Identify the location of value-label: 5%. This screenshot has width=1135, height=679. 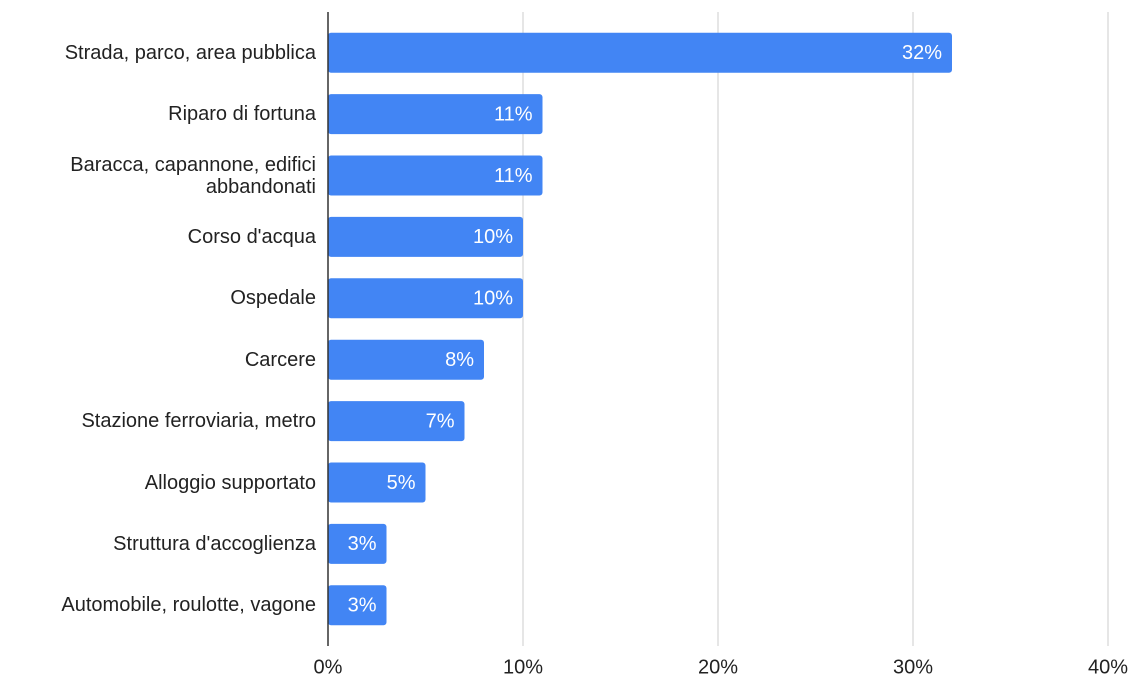
(401, 483).